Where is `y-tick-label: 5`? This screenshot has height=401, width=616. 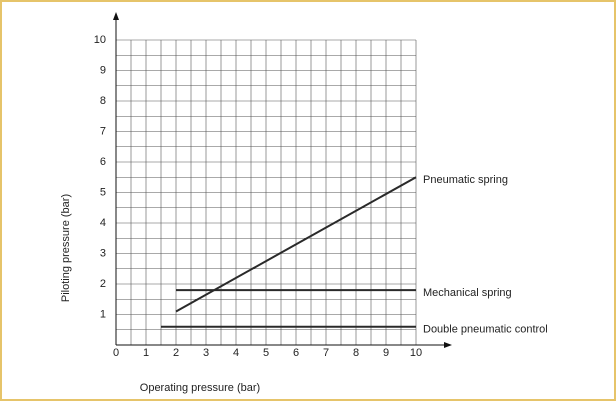 y-tick-label: 5 is located at coordinates (103, 192).